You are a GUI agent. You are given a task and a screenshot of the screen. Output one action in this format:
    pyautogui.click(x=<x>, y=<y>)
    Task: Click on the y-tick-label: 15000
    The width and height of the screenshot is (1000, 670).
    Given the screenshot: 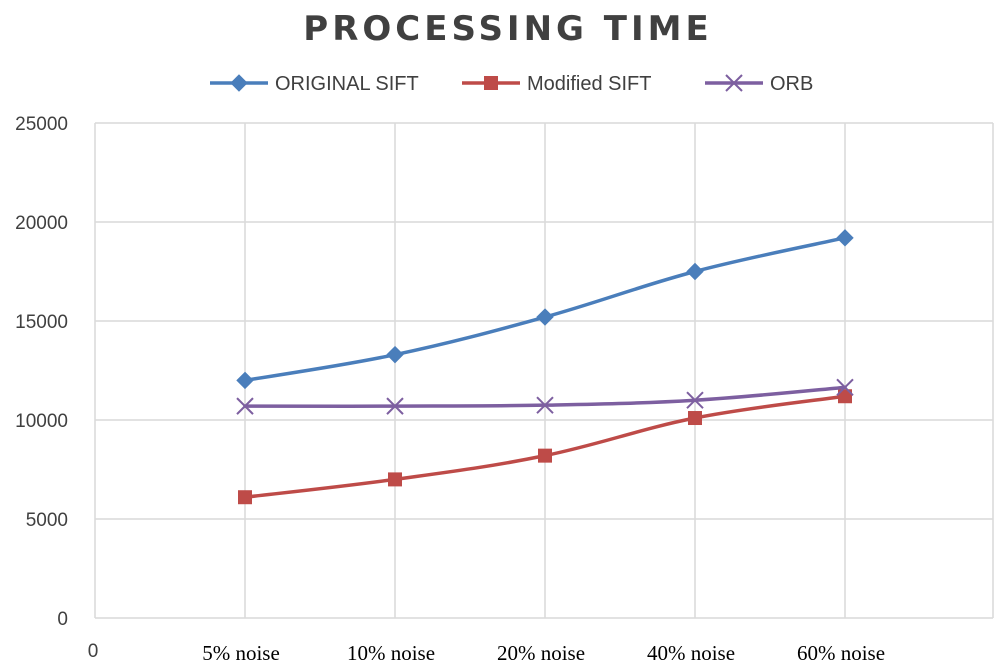 What is the action you would take?
    pyautogui.click(x=41, y=322)
    